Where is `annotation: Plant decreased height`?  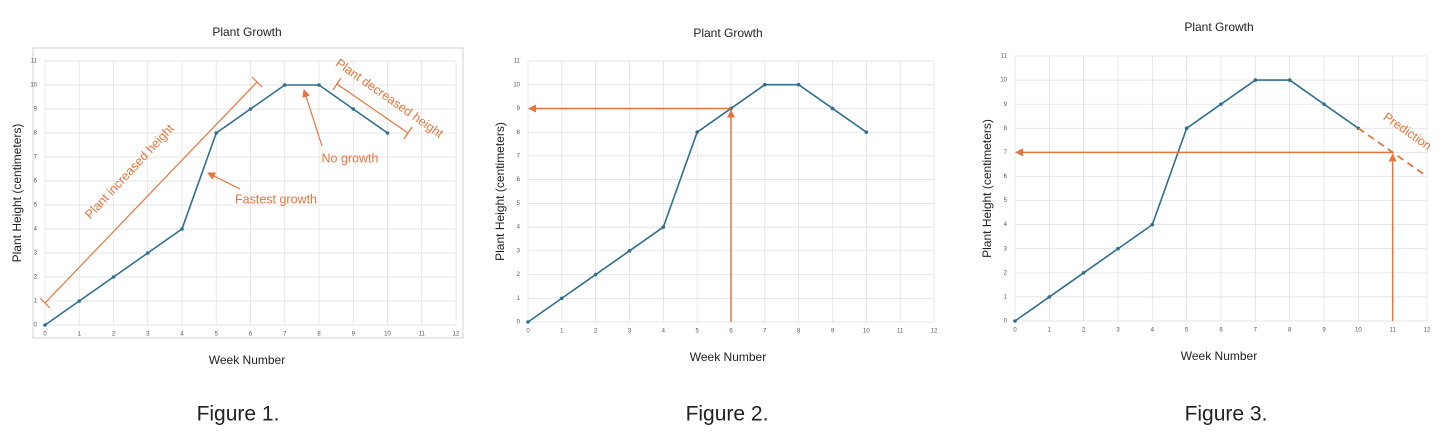 annotation: Plant decreased height is located at coordinates (389, 98).